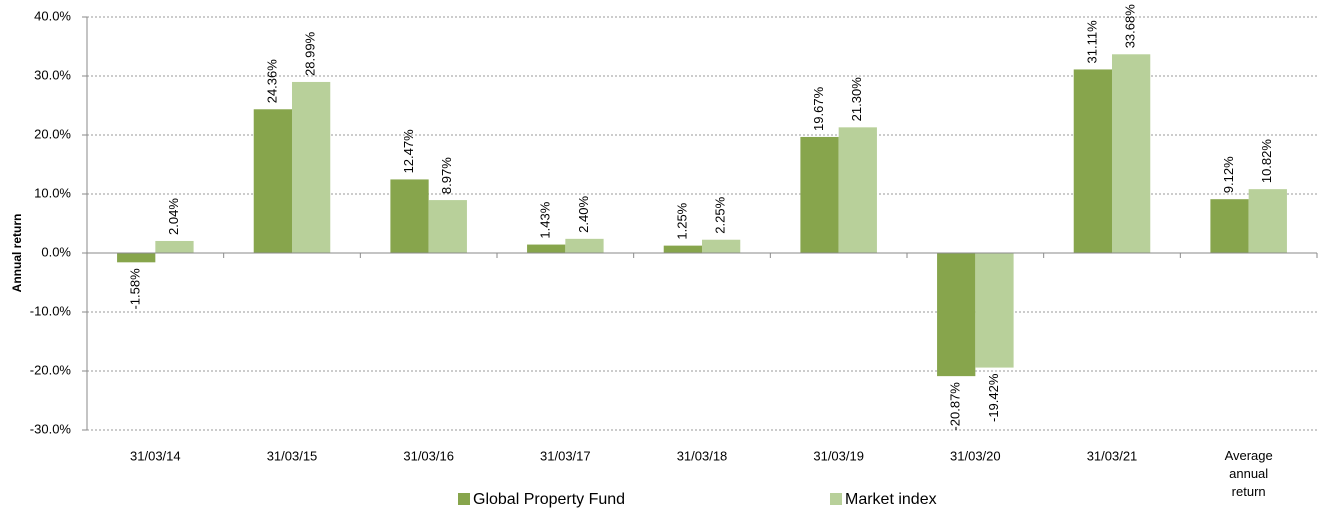  I want to click on value-label: 1.43%, so click(545, 219).